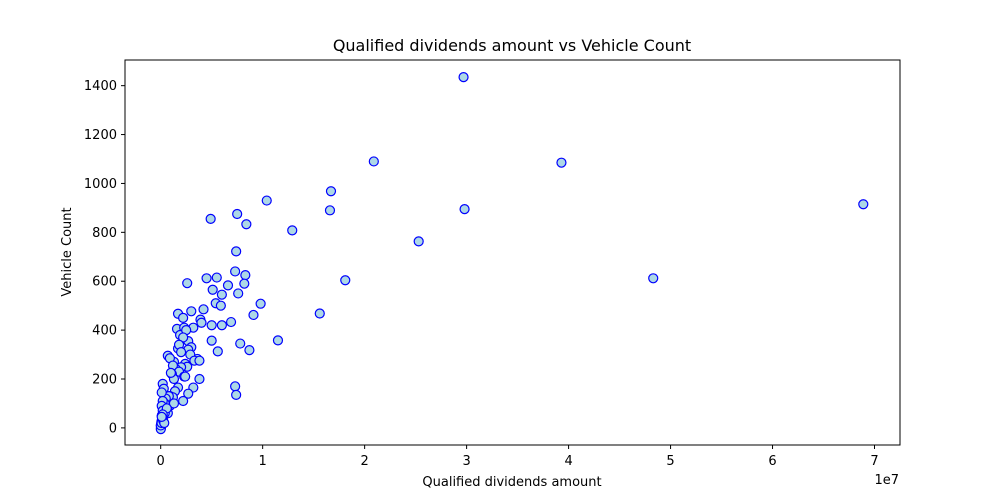 The width and height of the screenshot is (1000, 500). What do you see at coordinates (104, 257) in the screenshot?
I see `y-axis-ticks: 0 200 400 600 800 1000 1200 1400` at bounding box center [104, 257].